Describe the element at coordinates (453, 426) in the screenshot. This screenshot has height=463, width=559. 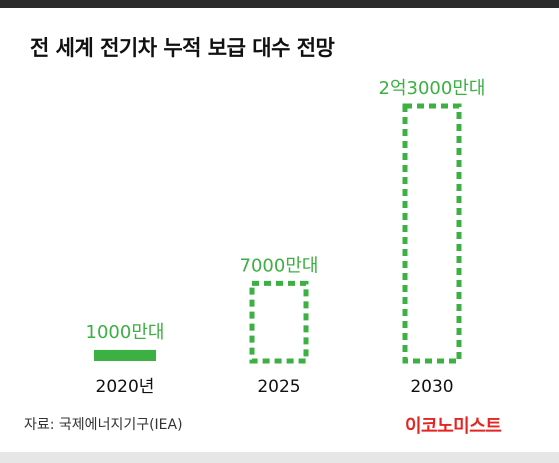
I see `publisher-logo: 이코노미스트` at that location.